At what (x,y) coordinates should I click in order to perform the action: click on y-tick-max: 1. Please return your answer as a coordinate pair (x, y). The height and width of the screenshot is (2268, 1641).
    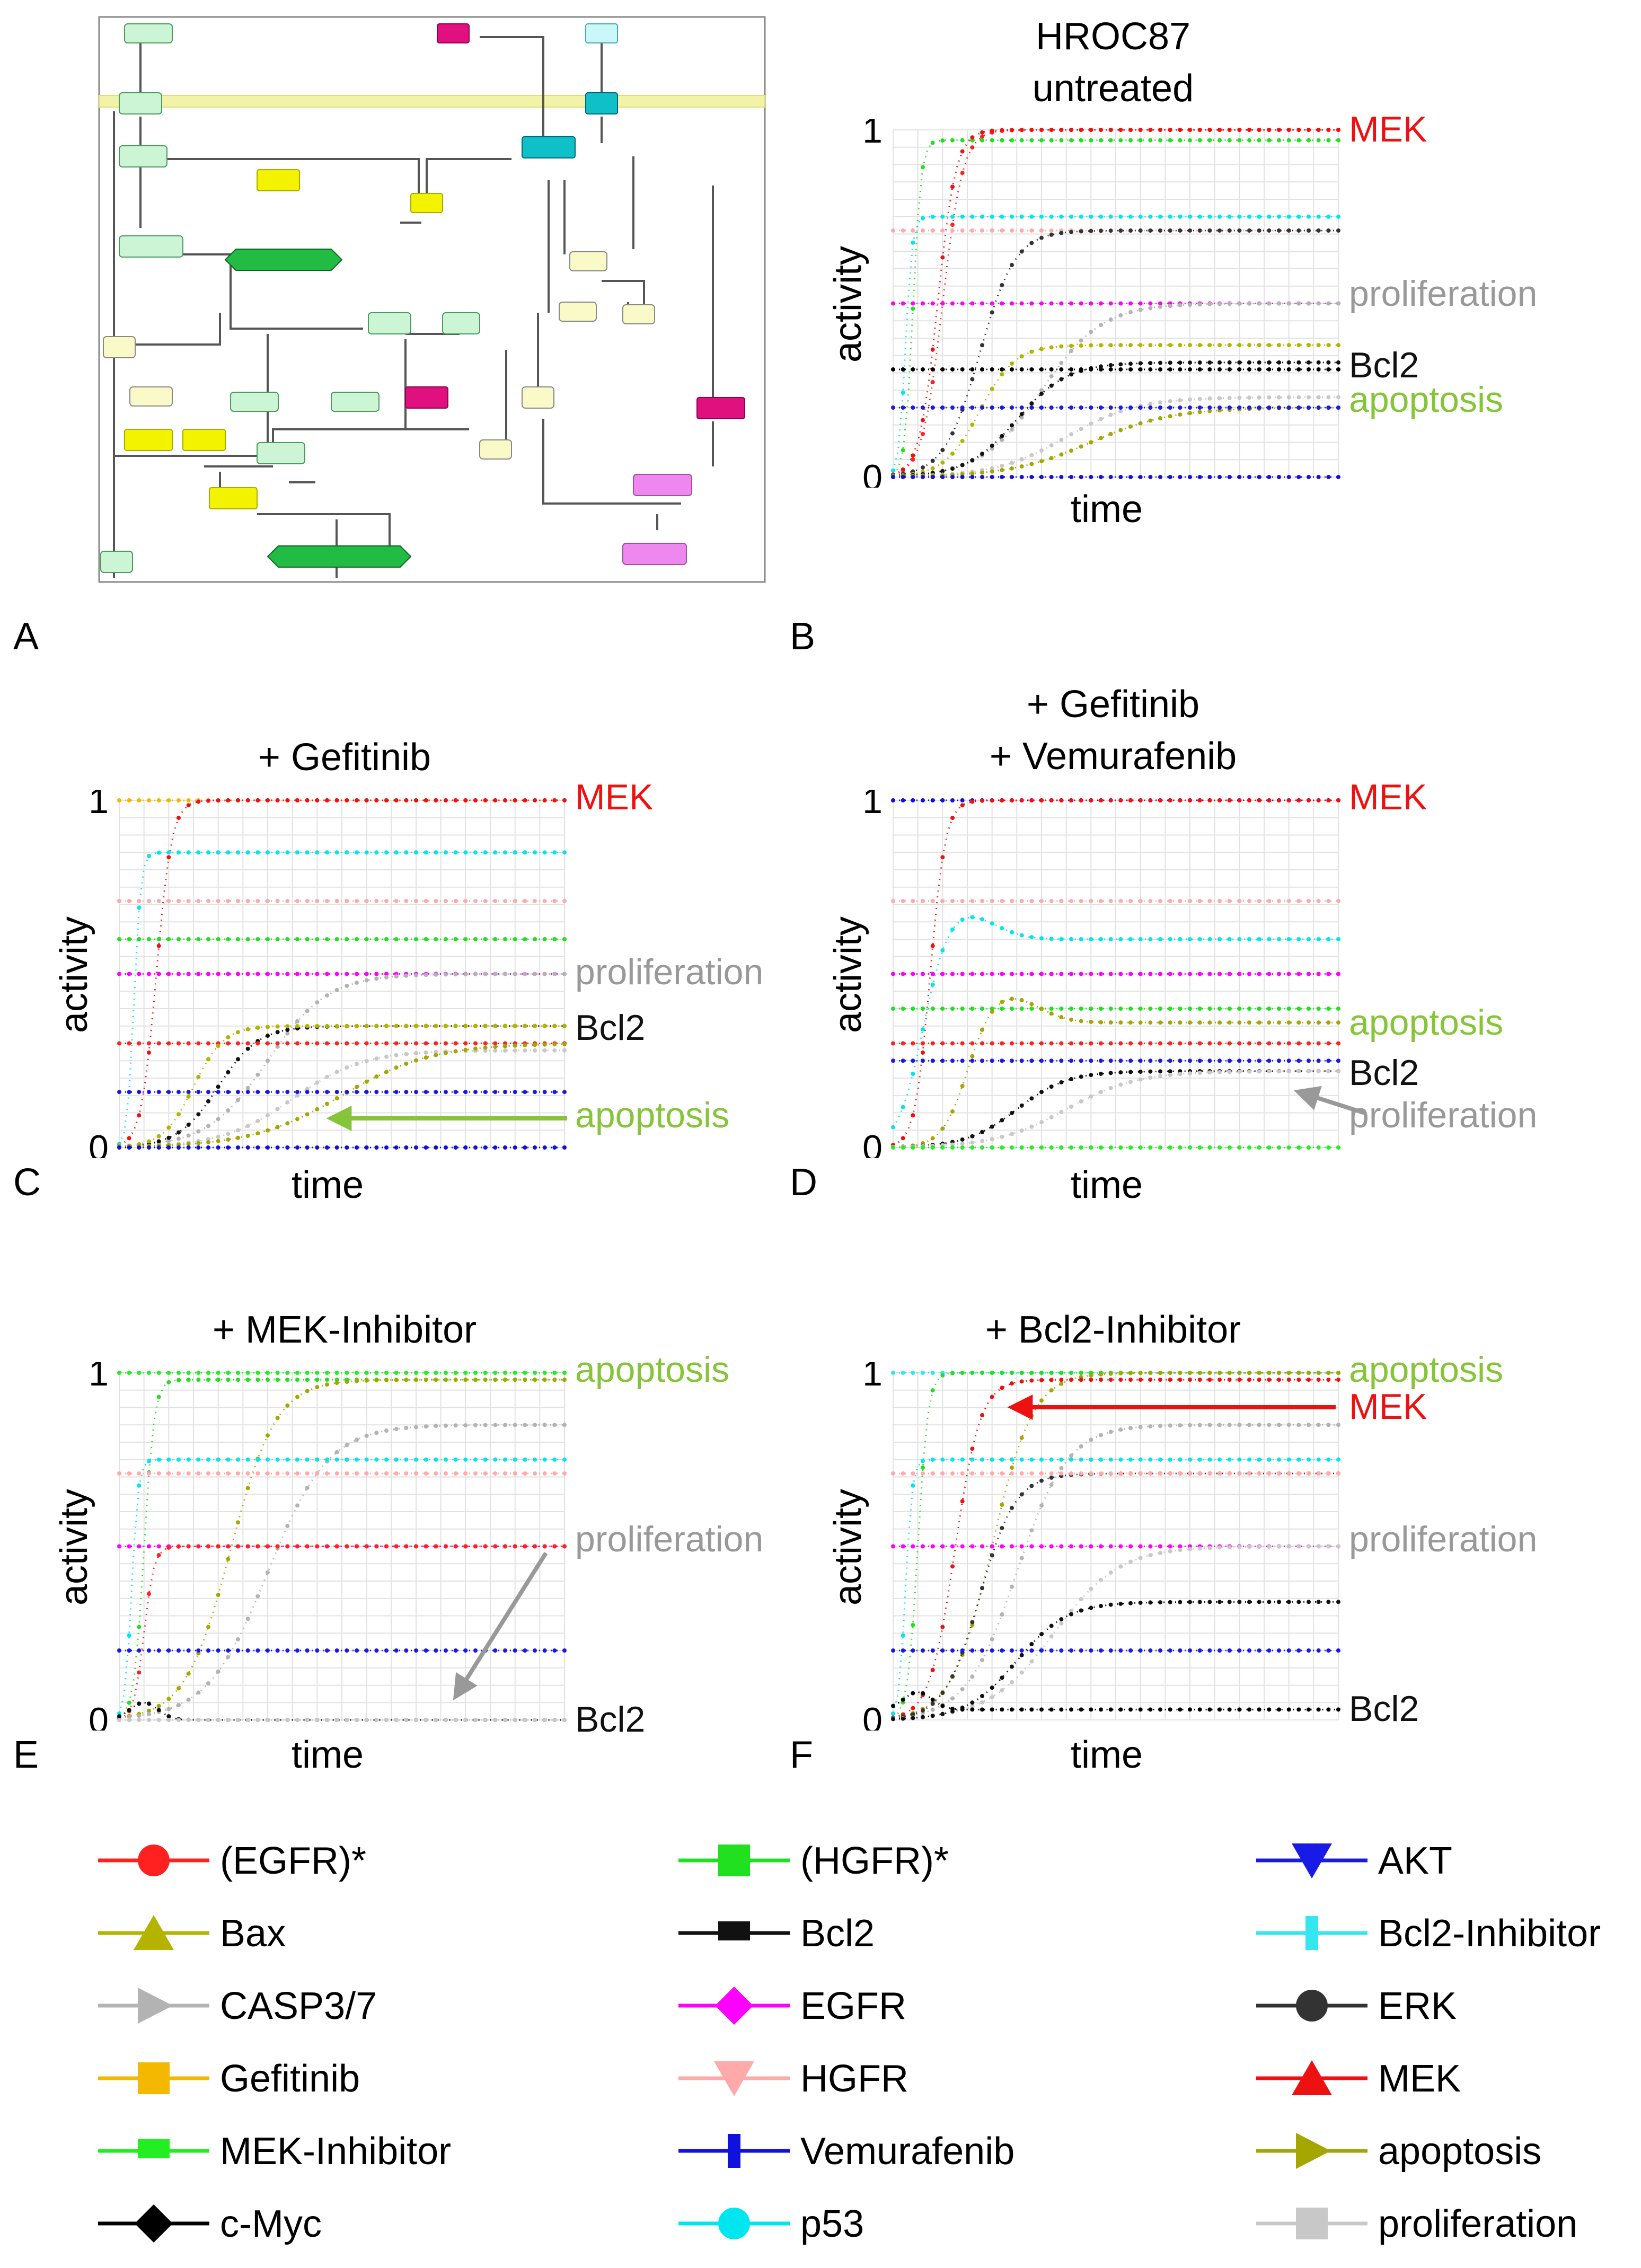
    Looking at the image, I should click on (99, 1377).